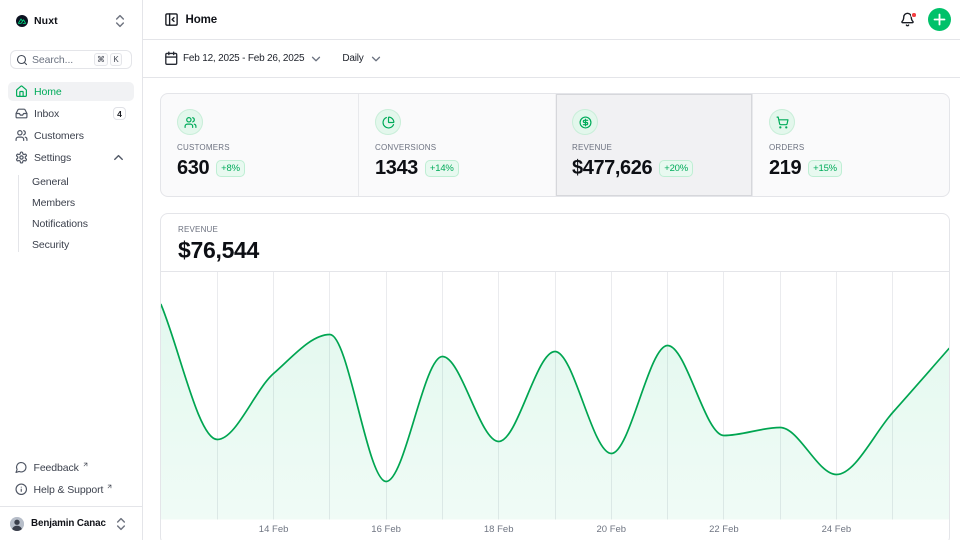 The height and width of the screenshot is (540, 960). I want to click on stat-delta-badge: +20%, so click(676, 168).